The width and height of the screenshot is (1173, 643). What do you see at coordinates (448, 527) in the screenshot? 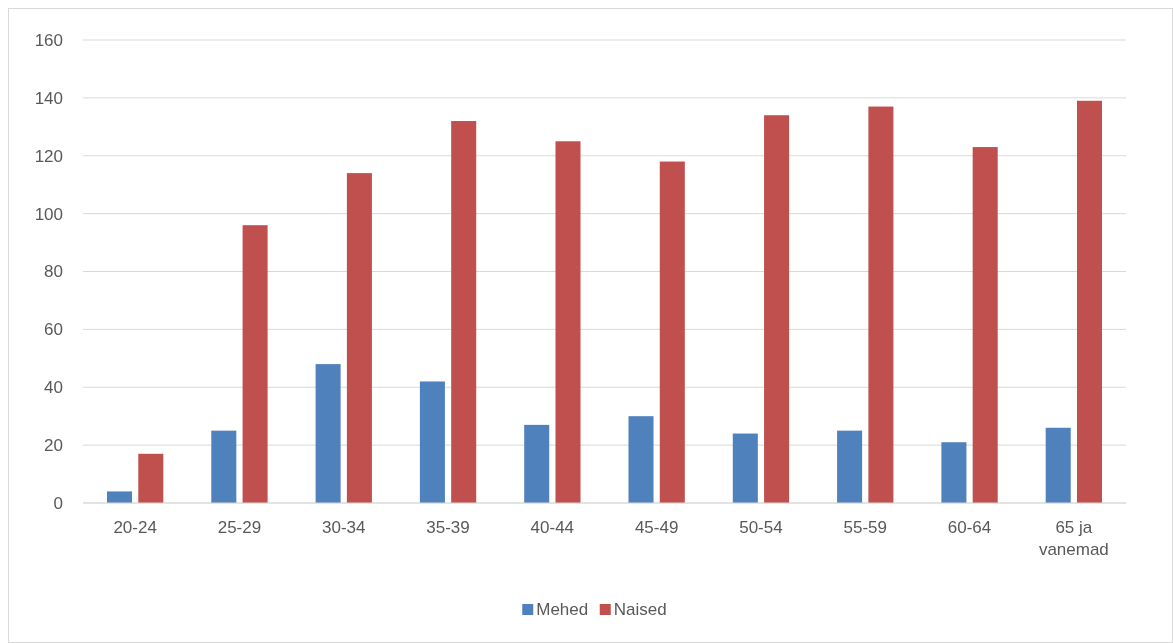
I see `x-tick-label: 35-39` at bounding box center [448, 527].